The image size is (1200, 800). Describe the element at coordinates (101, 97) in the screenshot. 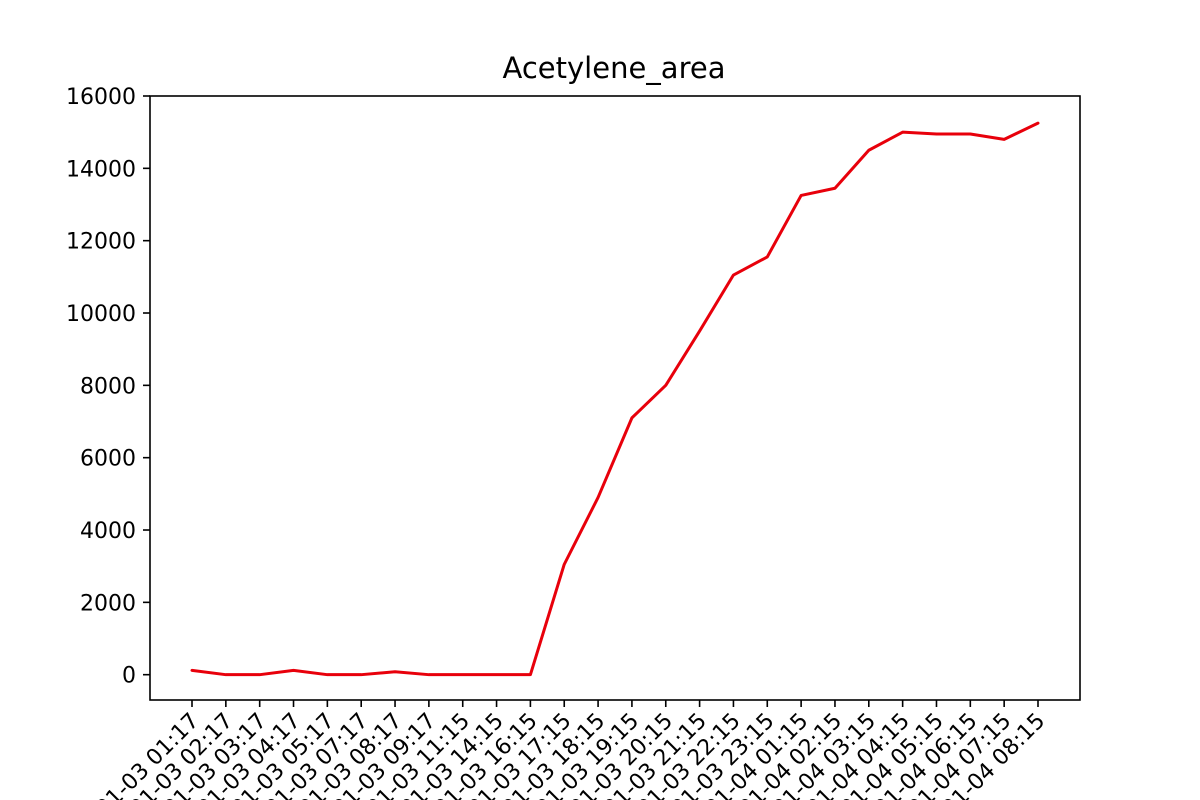

I see `y-tick-label: 16000` at that location.